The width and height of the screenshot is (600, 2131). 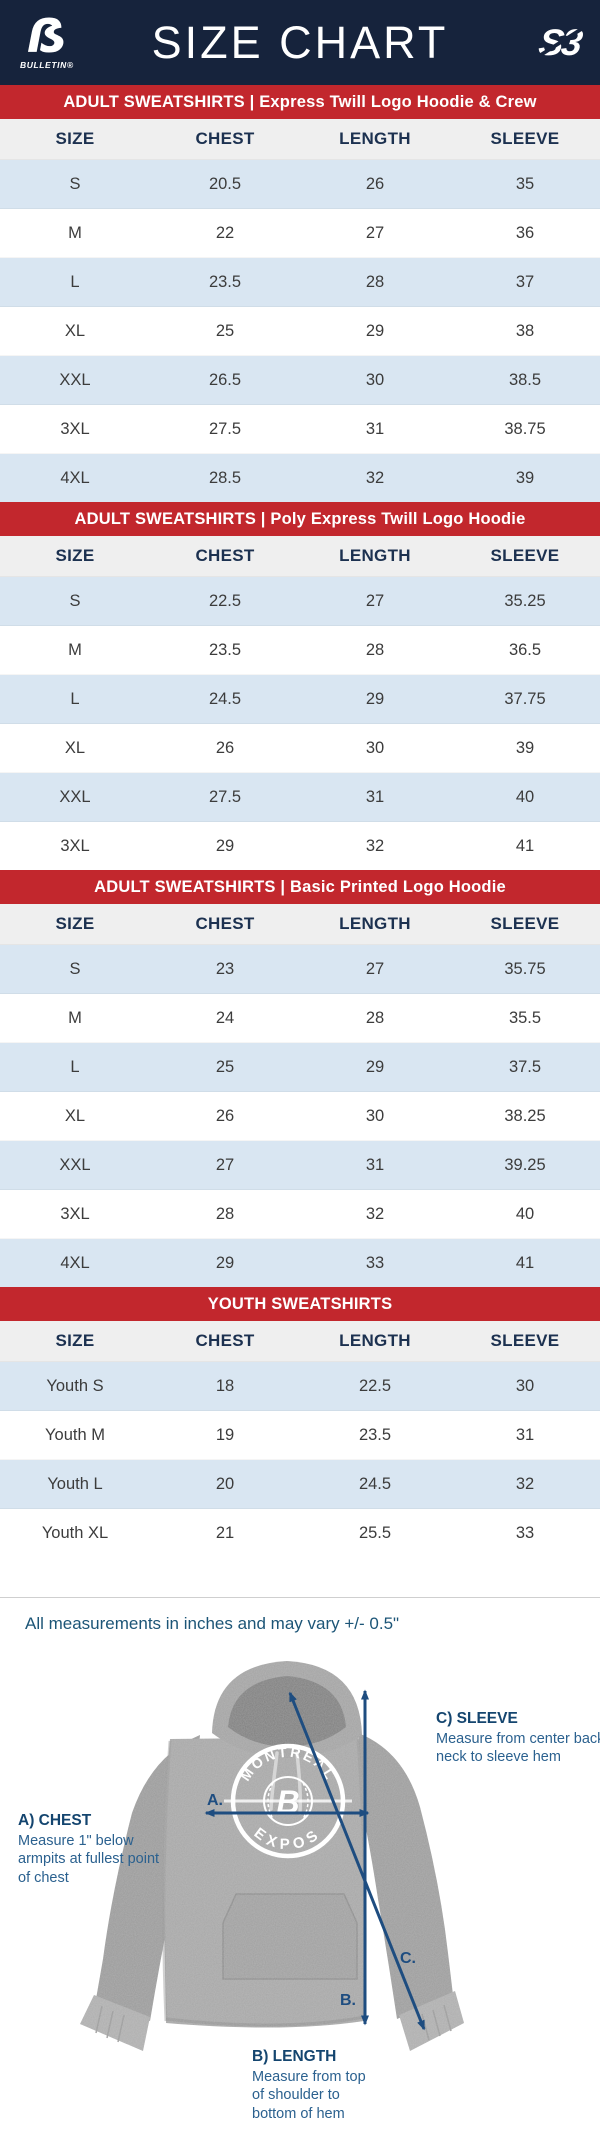 What do you see at coordinates (348, 2000) in the screenshot?
I see `length-arrow-label: B.` at bounding box center [348, 2000].